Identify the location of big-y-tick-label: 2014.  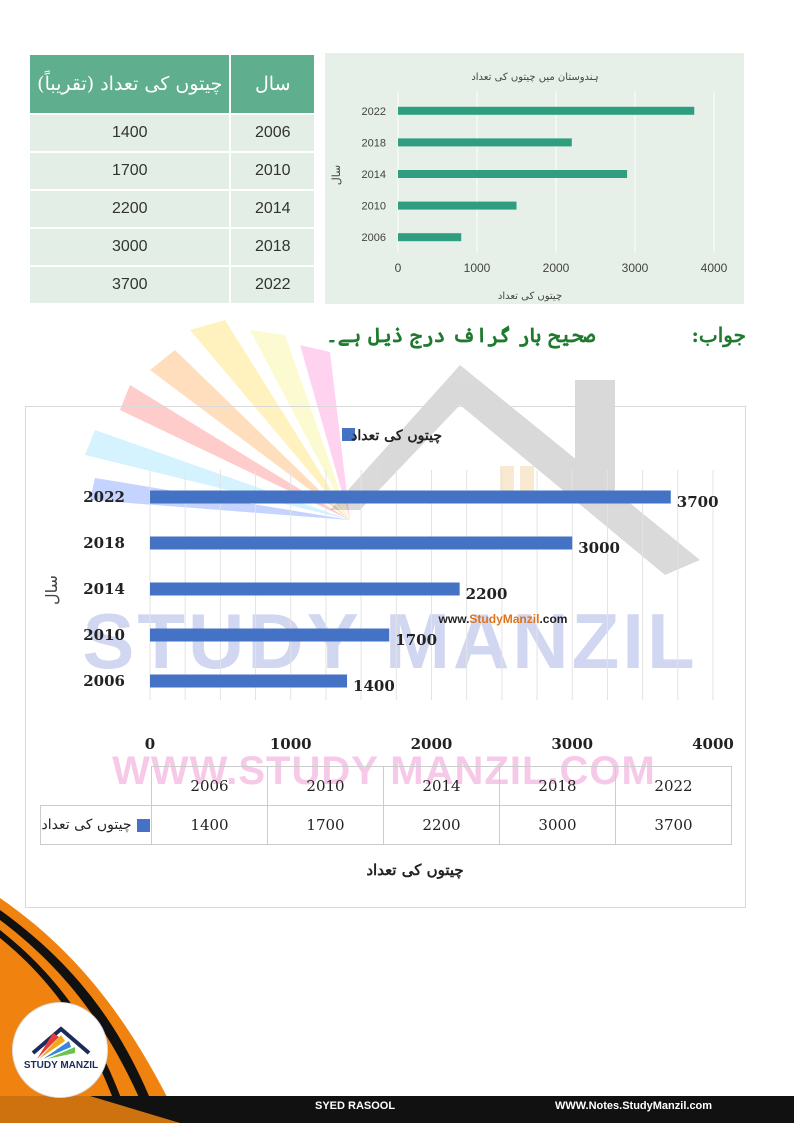
(104, 589).